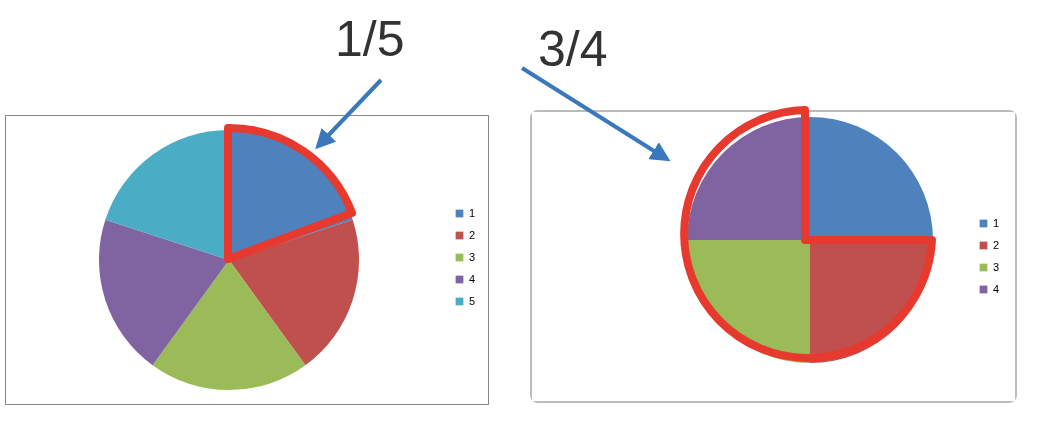 The width and height of the screenshot is (1058, 422). I want to click on text: 1/5, so click(370, 39).